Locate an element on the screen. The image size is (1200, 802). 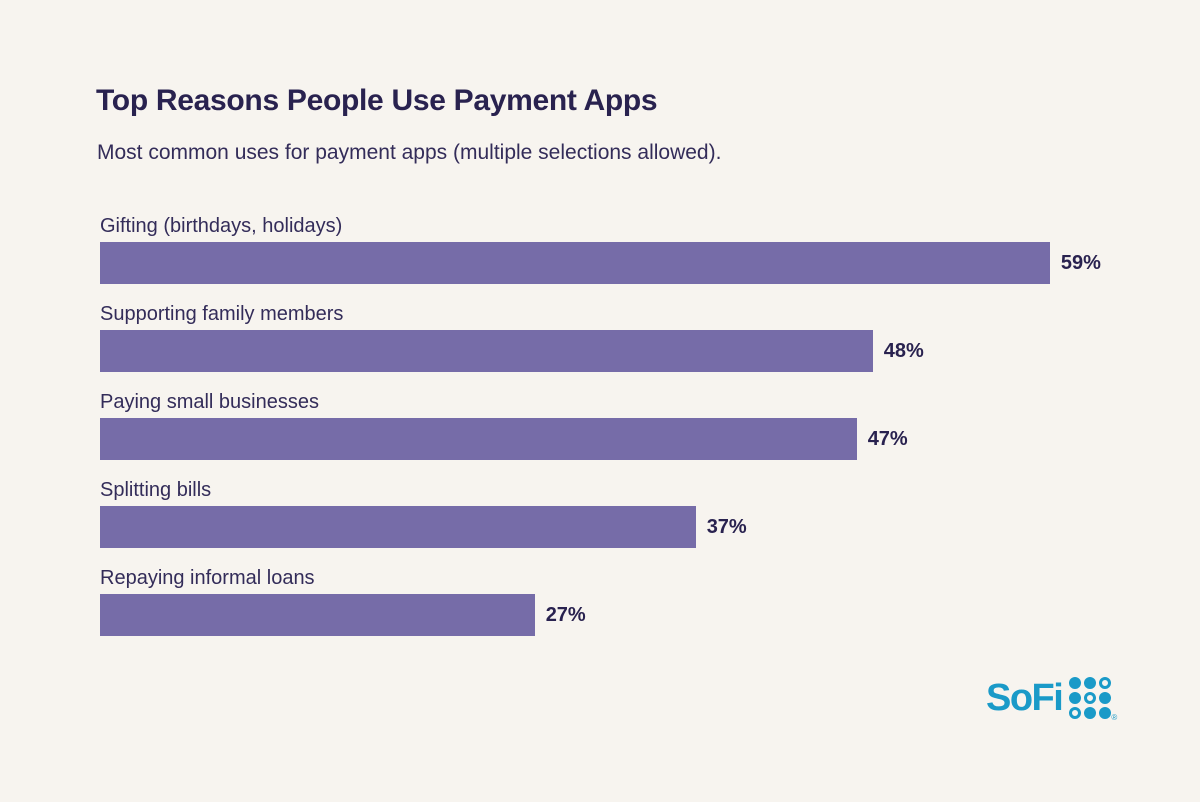
category-label: Gifting (birthdays, holidays) is located at coordinates (221, 226).